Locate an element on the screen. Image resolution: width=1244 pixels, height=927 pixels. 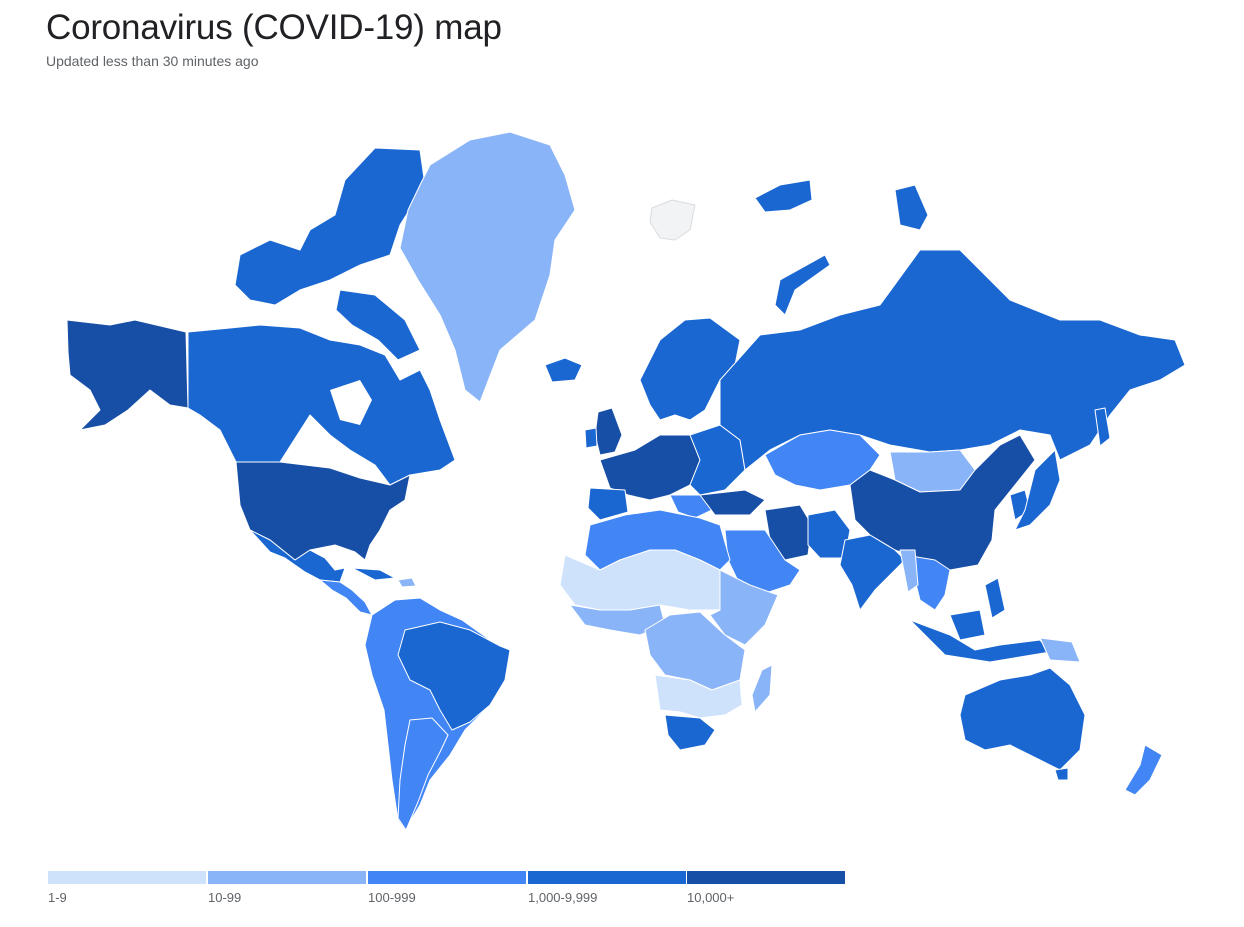
region-turkey is located at coordinates (732, 502).